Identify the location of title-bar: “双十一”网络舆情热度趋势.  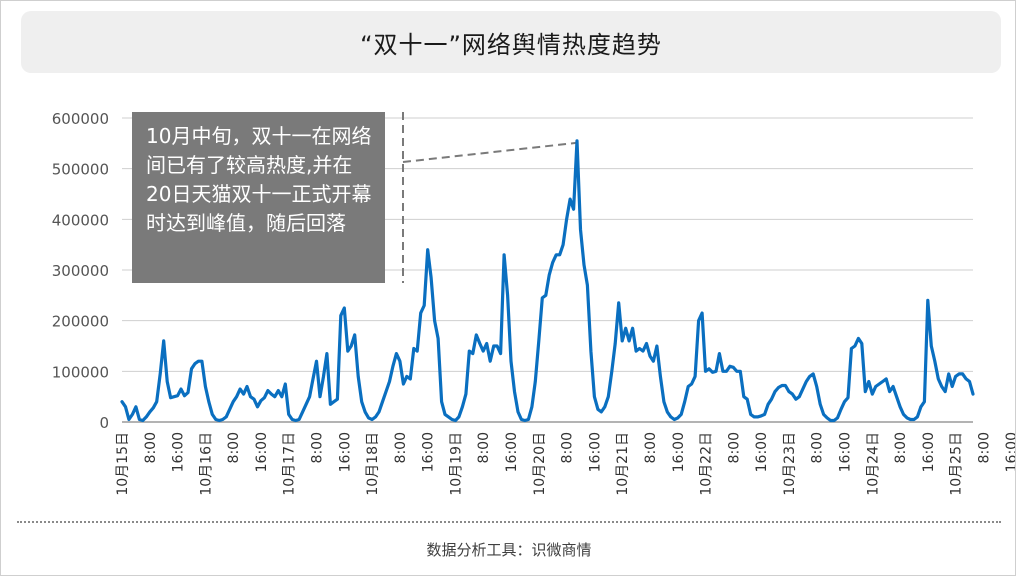
(511, 42).